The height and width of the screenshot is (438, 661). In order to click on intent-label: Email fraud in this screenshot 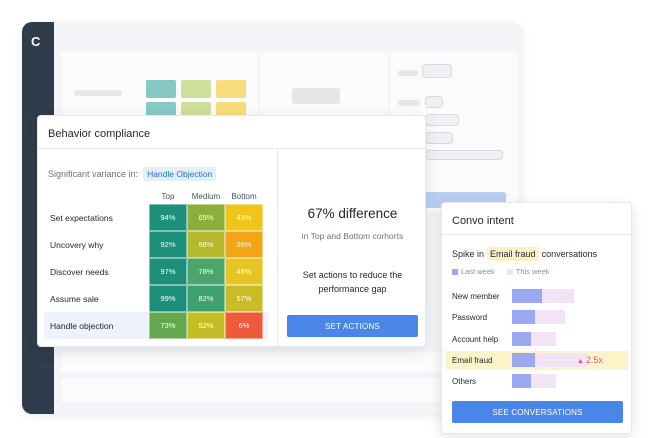, I will do `click(472, 360)`.